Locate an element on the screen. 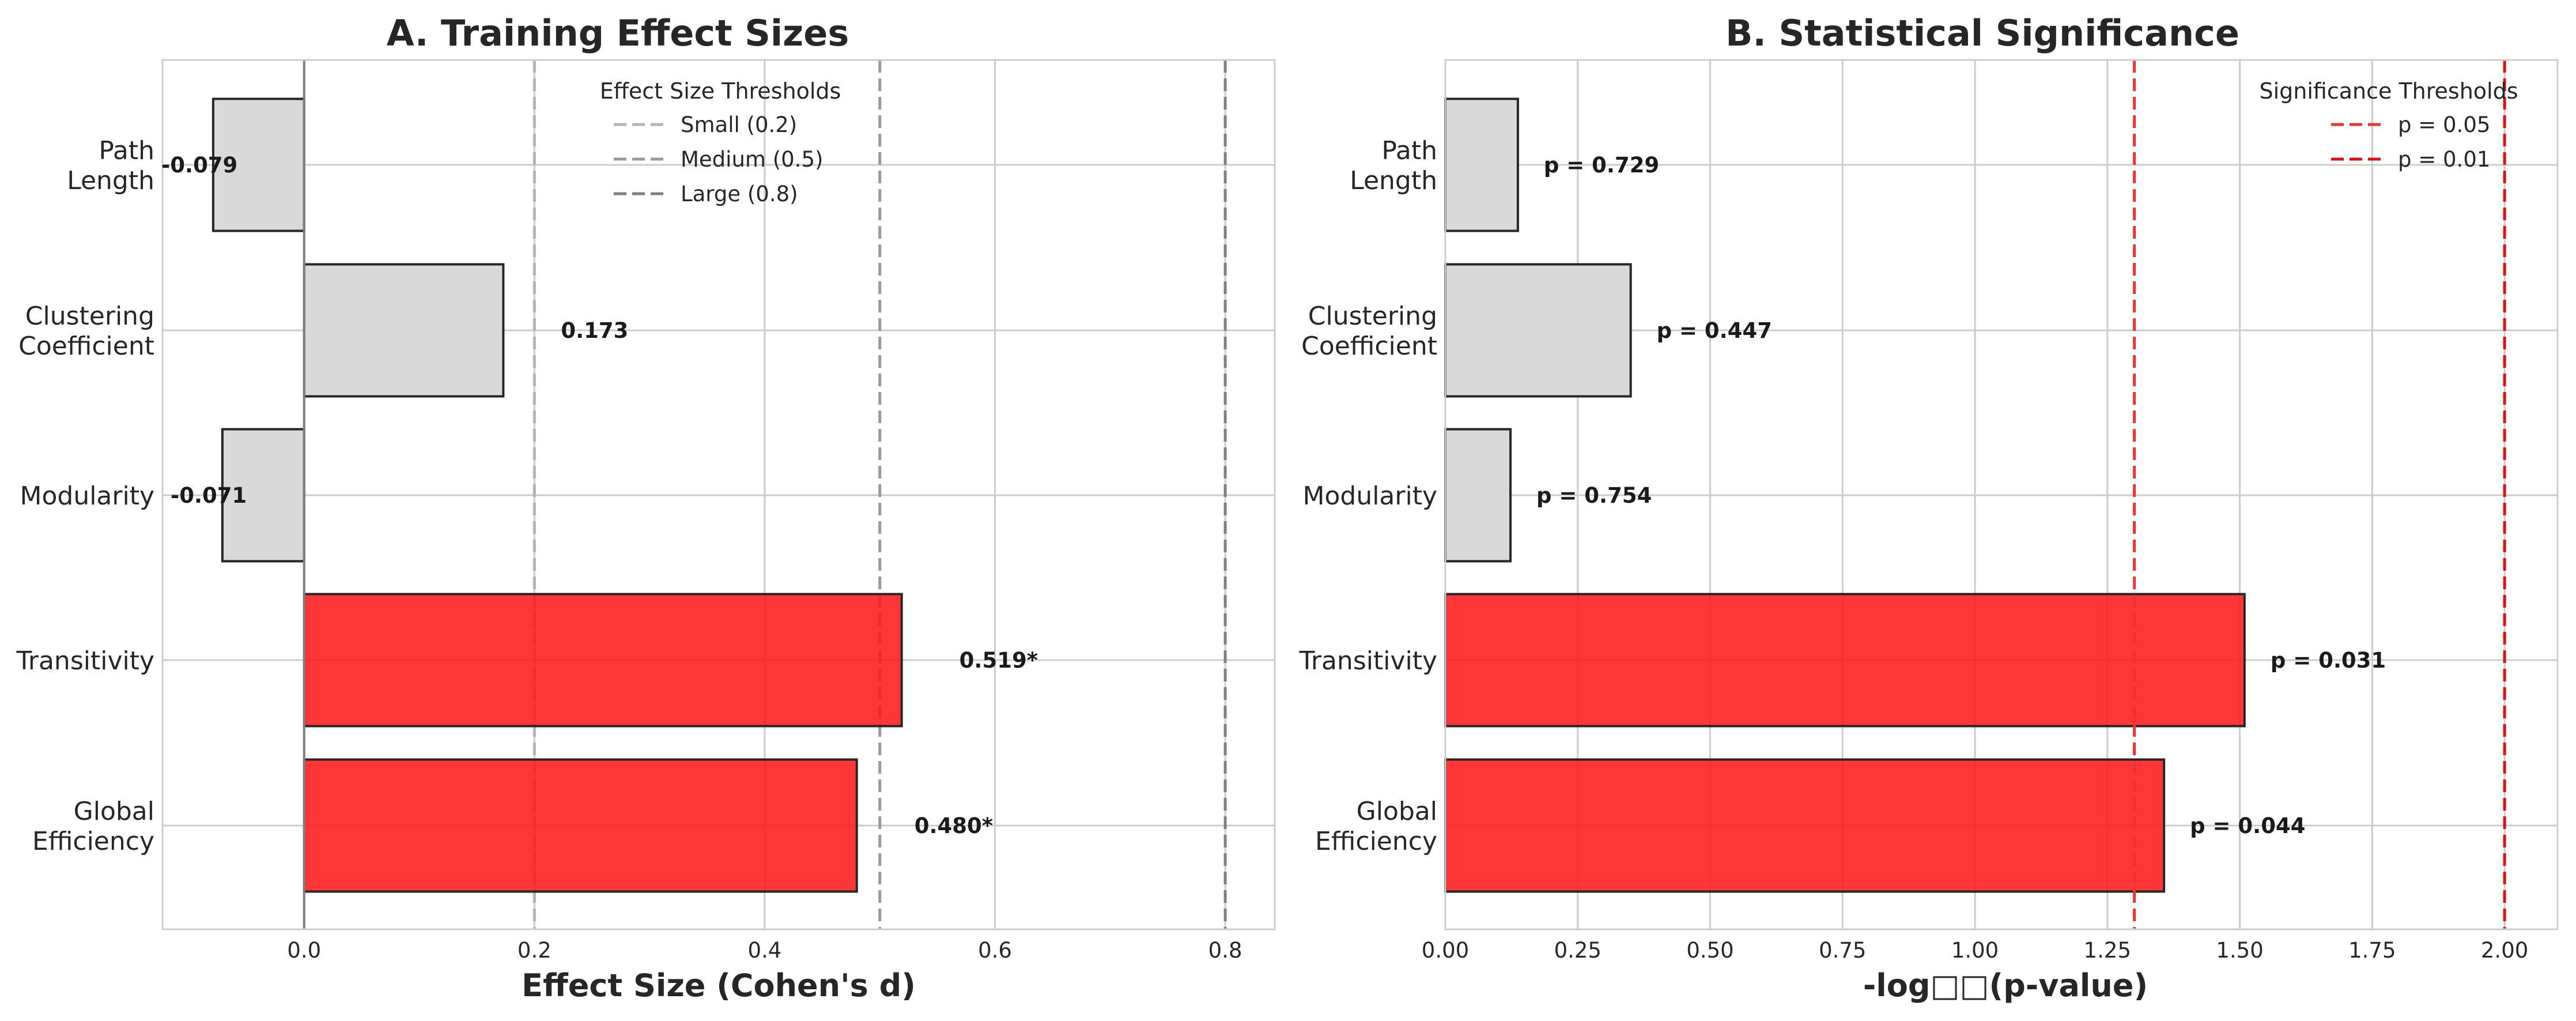 Image resolution: width=2576 pixels, height=1021 pixels. x-tick-label: 0.2 is located at coordinates (535, 950).